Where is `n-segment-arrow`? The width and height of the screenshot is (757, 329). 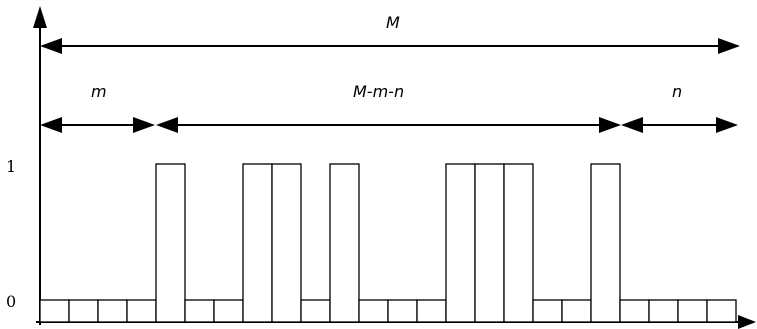 n-segment-arrow is located at coordinates (679, 125).